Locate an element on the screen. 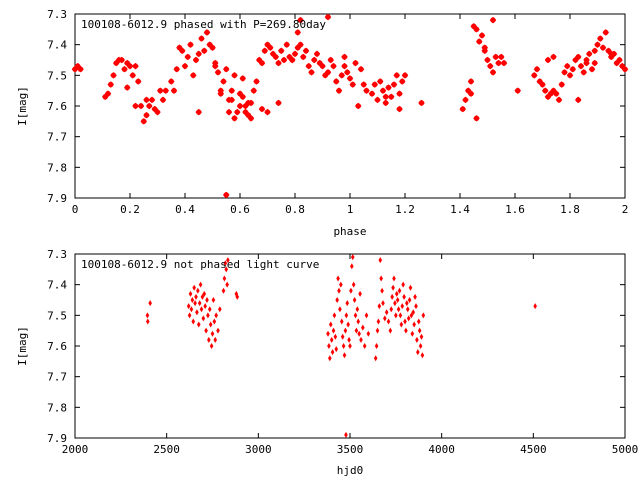 This screenshot has height=485, width=640. unphased-ytick-label: 7.3 is located at coordinates (57, 254).